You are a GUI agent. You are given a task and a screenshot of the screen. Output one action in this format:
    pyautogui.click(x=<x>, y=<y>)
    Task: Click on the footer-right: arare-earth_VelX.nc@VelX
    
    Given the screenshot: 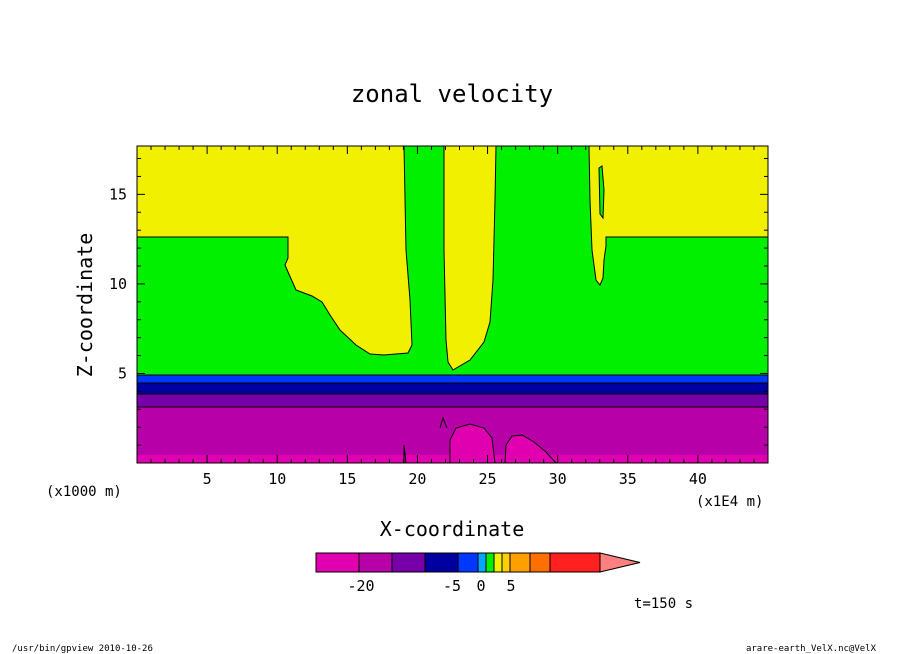 What is the action you would take?
    pyautogui.click(x=811, y=649)
    